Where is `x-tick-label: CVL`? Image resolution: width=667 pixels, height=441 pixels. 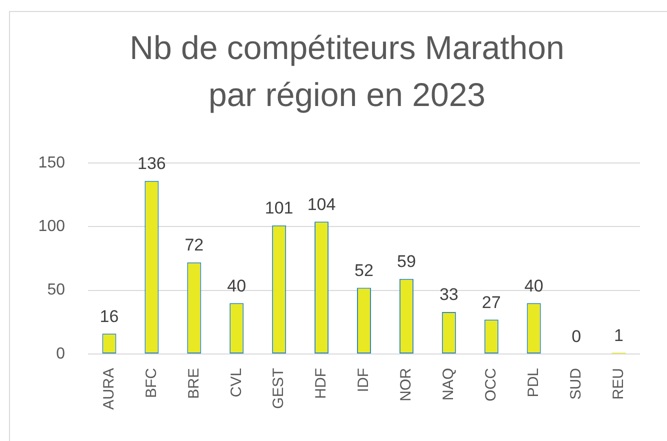
x-tick-label: CVL is located at coordinates (236, 383).